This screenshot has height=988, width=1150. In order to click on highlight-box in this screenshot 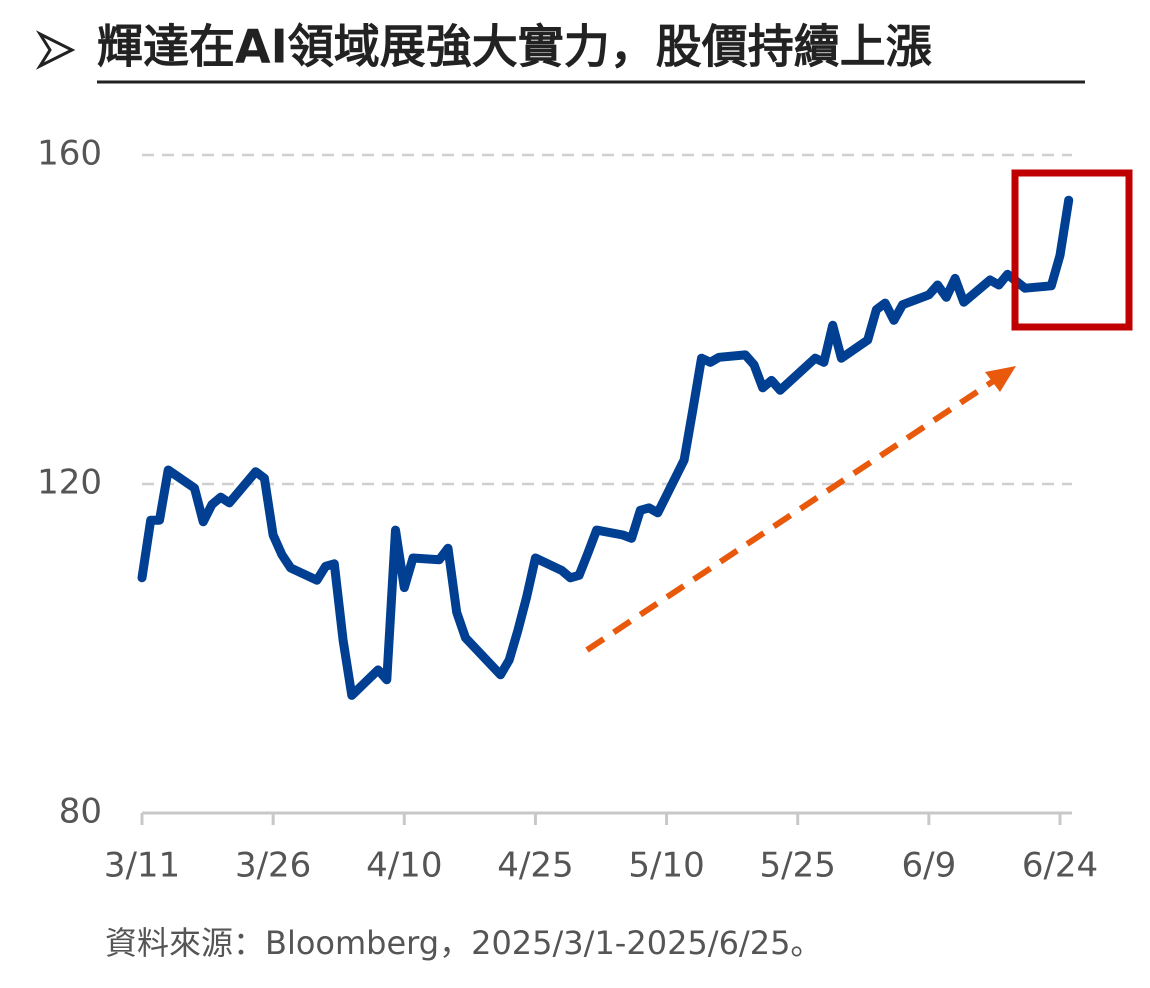, I will do `click(1072, 250)`.